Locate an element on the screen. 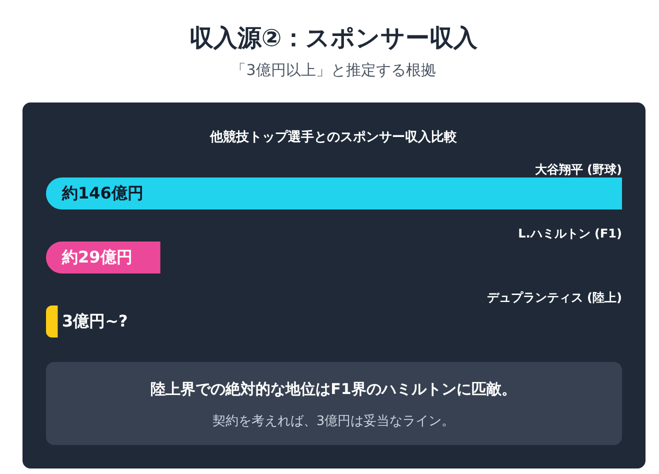 The width and height of the screenshot is (659, 474). text: 契約を考えれば、3億円は妥当なライン。 is located at coordinates (333, 421).